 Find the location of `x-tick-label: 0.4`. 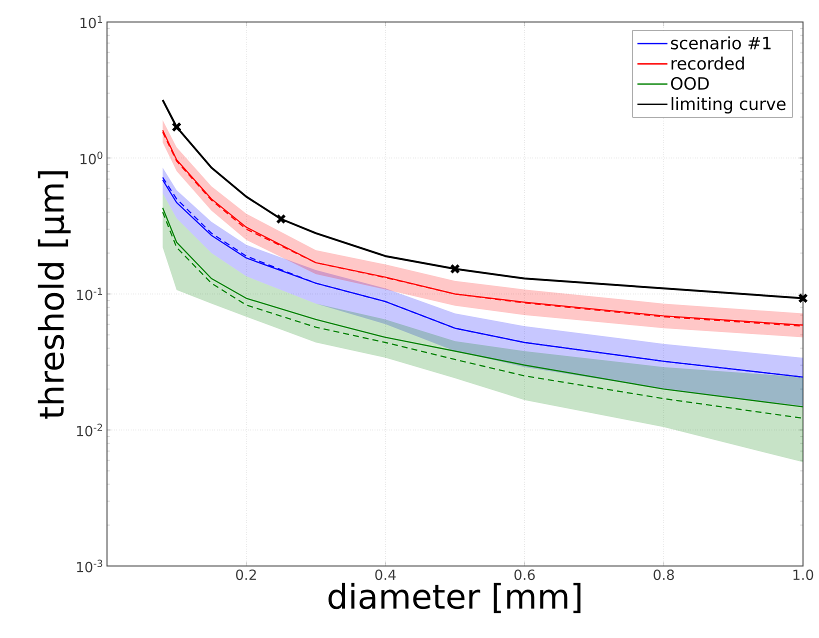

x-tick-label: 0.4 is located at coordinates (385, 575).